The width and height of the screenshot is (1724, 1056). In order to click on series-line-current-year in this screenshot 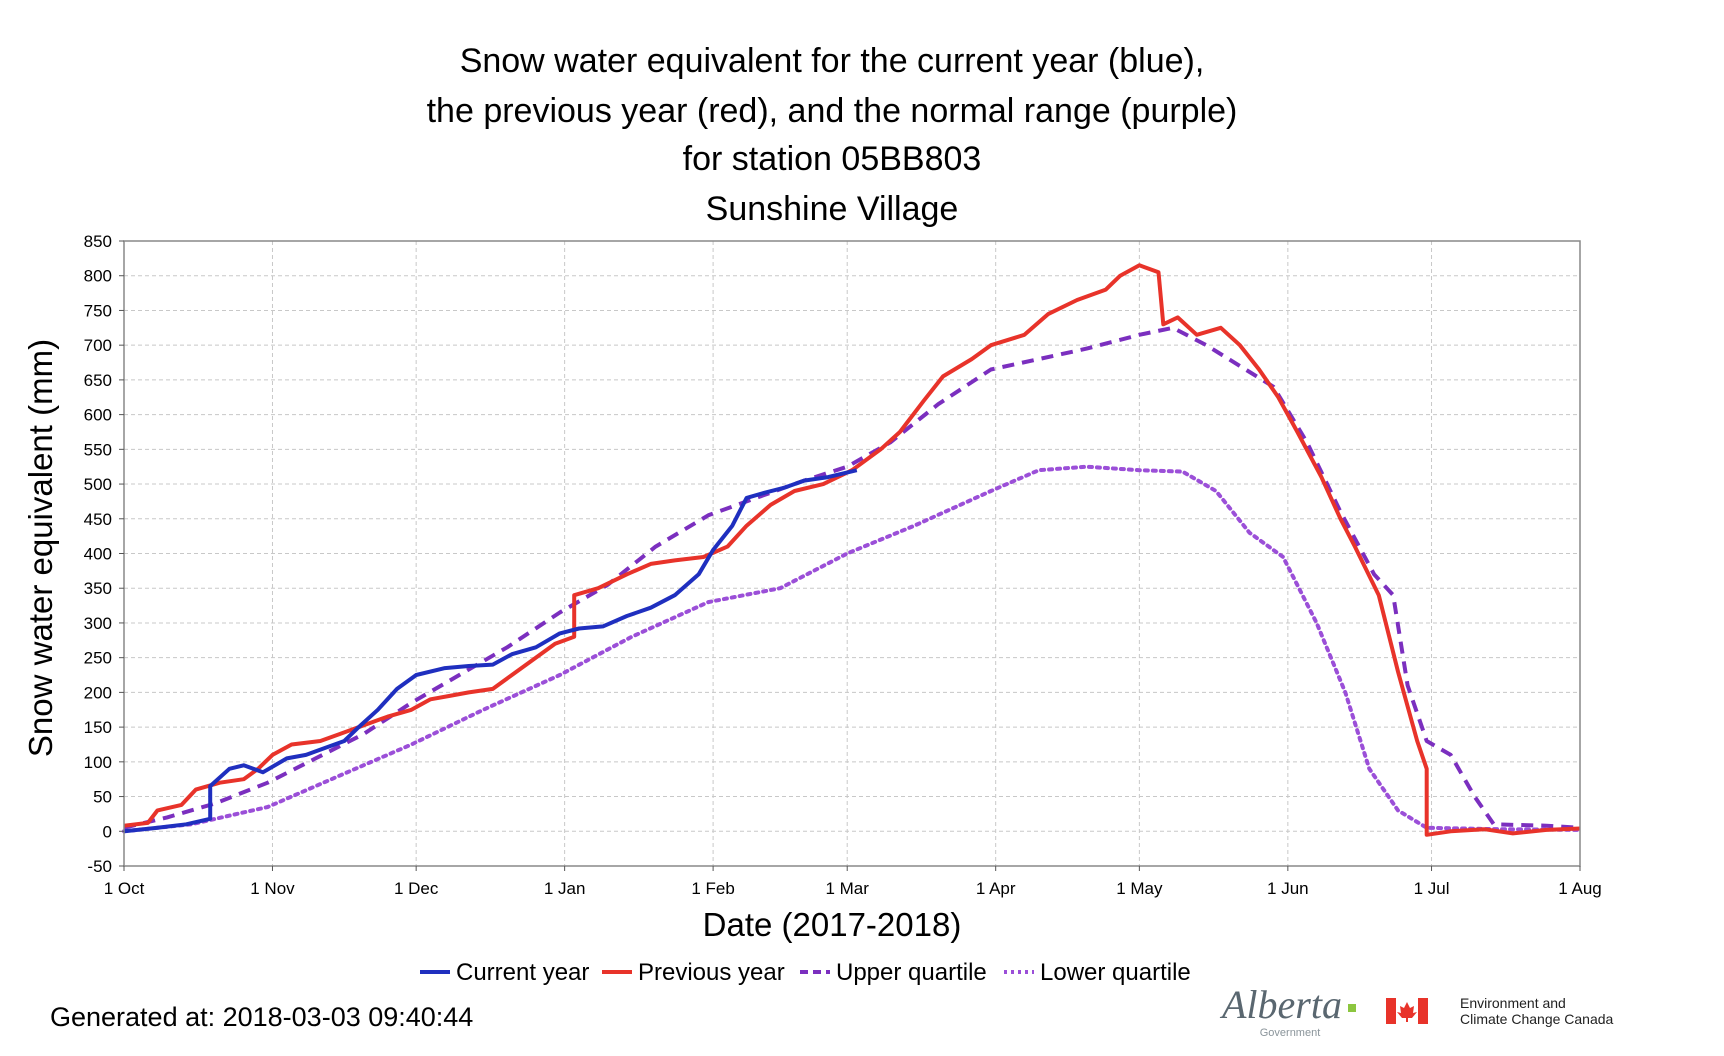, I will do `click(490, 651)`.